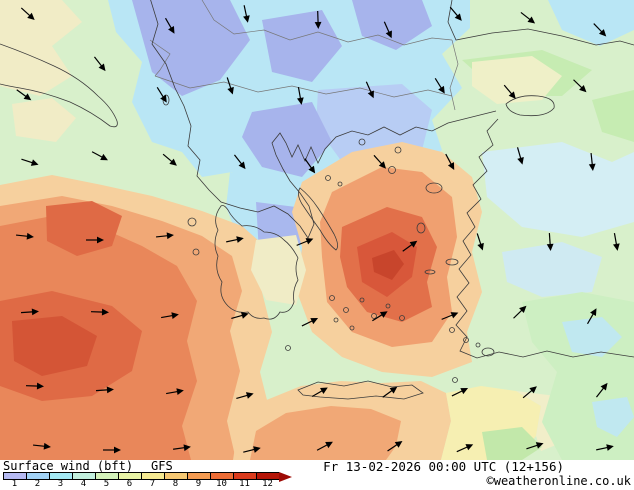  Describe the element at coordinates (106, 480) in the screenshot. I see `scale-step-5: 5` at that location.